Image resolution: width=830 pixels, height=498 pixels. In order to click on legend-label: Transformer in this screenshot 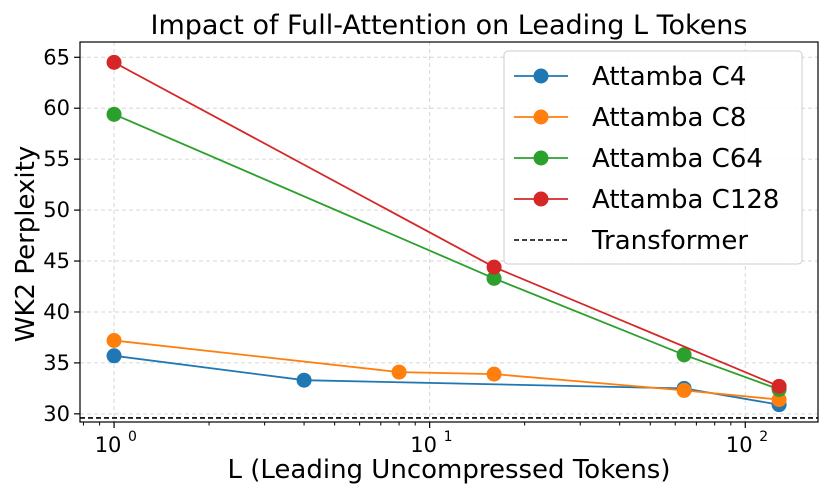, I will do `click(669, 241)`.